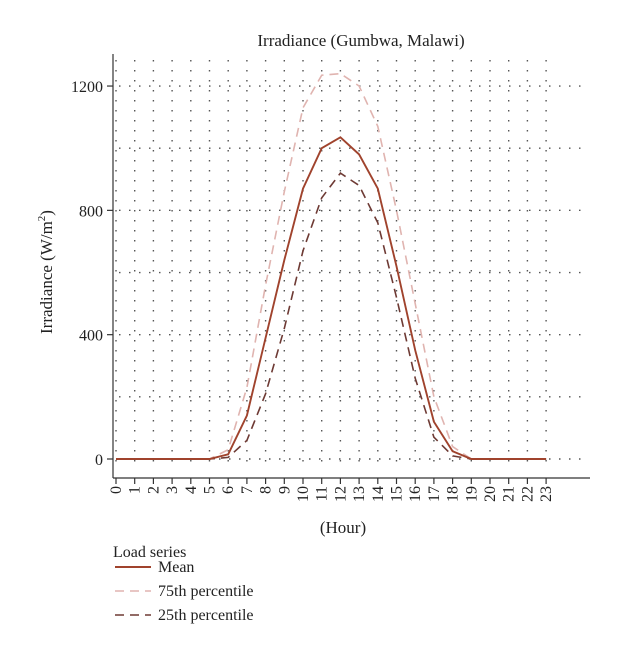 Image resolution: width=622 pixels, height=660 pixels. Describe the element at coordinates (99, 460) in the screenshot. I see `y-tick-label: 0` at that location.